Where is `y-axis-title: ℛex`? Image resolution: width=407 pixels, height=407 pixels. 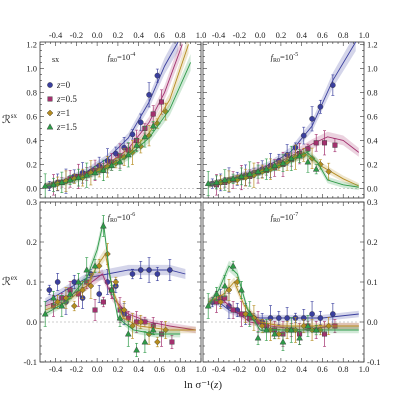
y-axis-title: ℛex is located at coordinates (10, 281).